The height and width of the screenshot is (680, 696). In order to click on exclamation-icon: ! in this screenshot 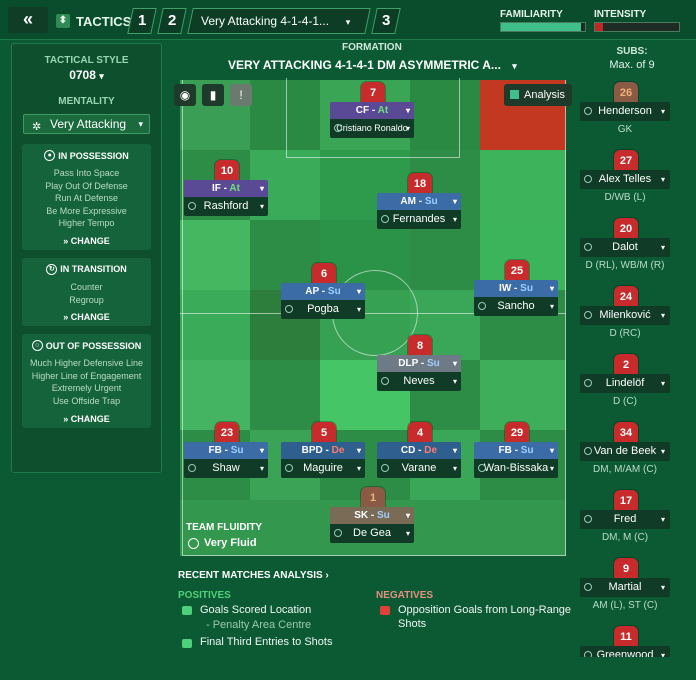, I will do `click(241, 95)`.